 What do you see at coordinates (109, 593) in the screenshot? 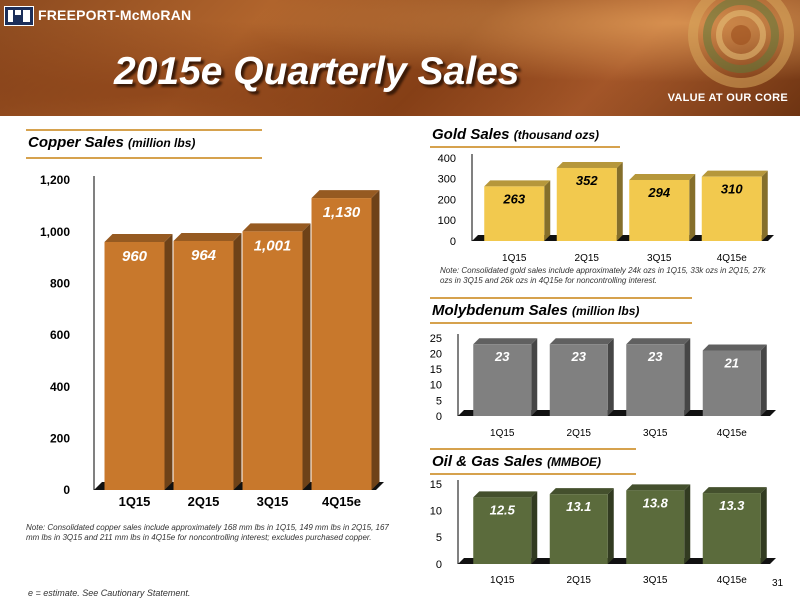
I see `footnote: e = estimate. See Cautionary Statement.` at bounding box center [109, 593].